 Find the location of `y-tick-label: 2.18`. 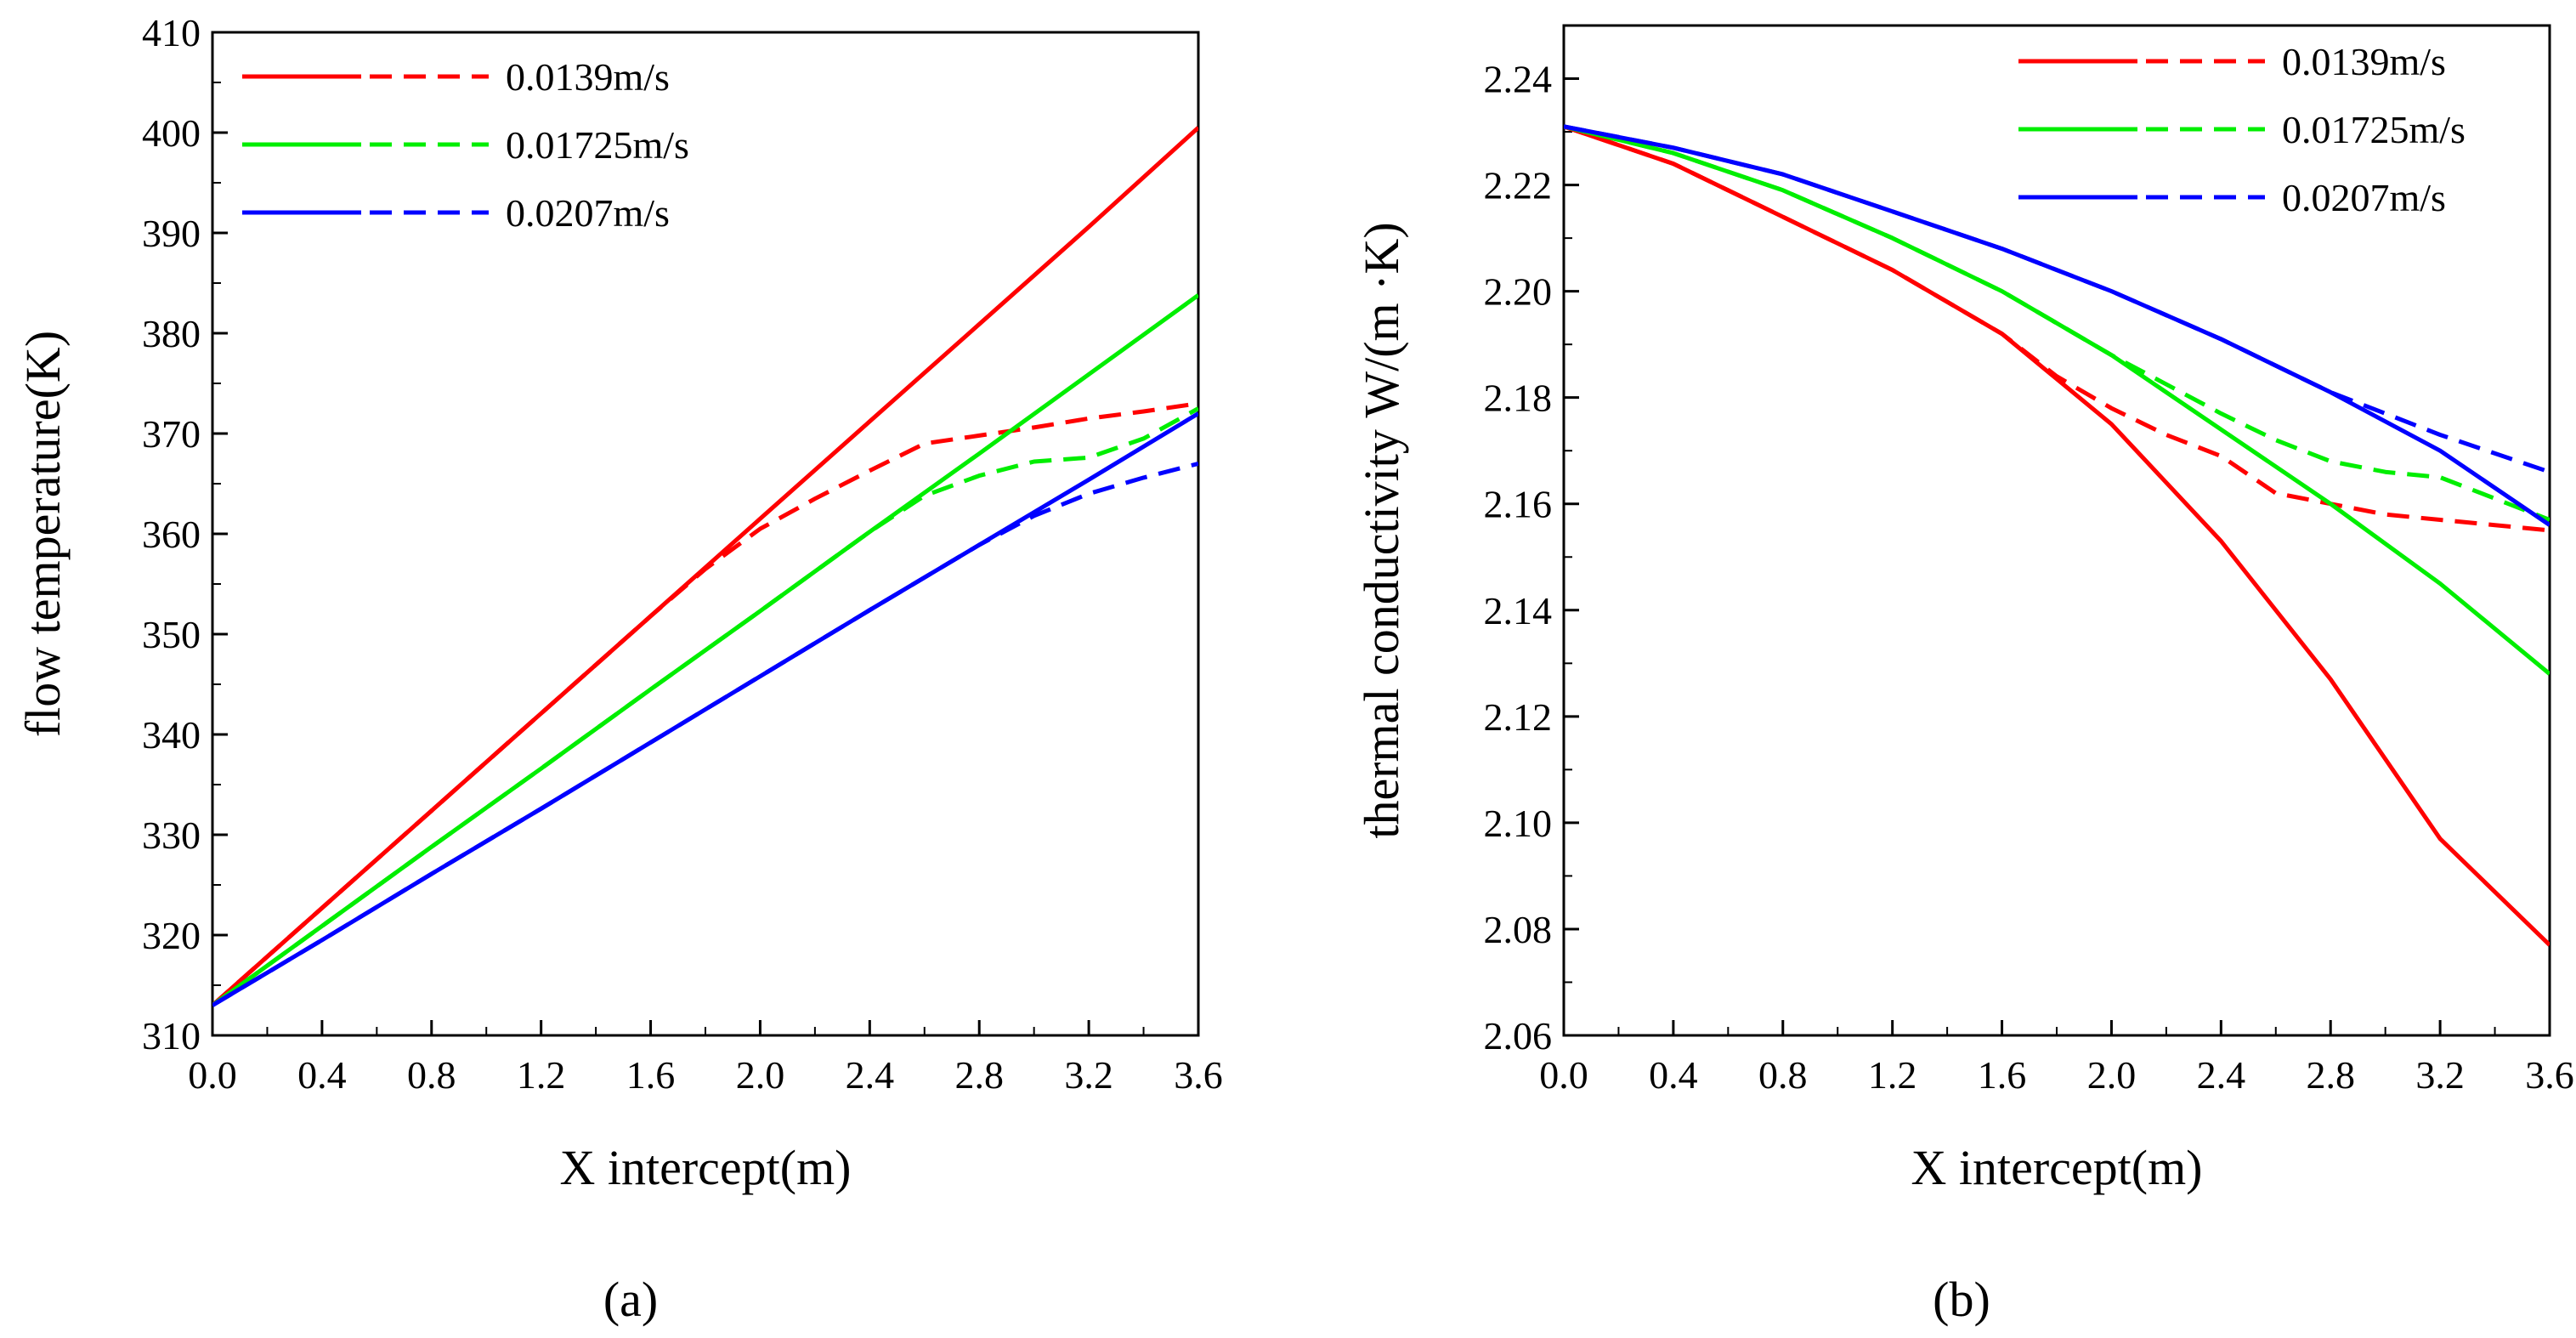

y-tick-label: 2.18 is located at coordinates (1518, 398).